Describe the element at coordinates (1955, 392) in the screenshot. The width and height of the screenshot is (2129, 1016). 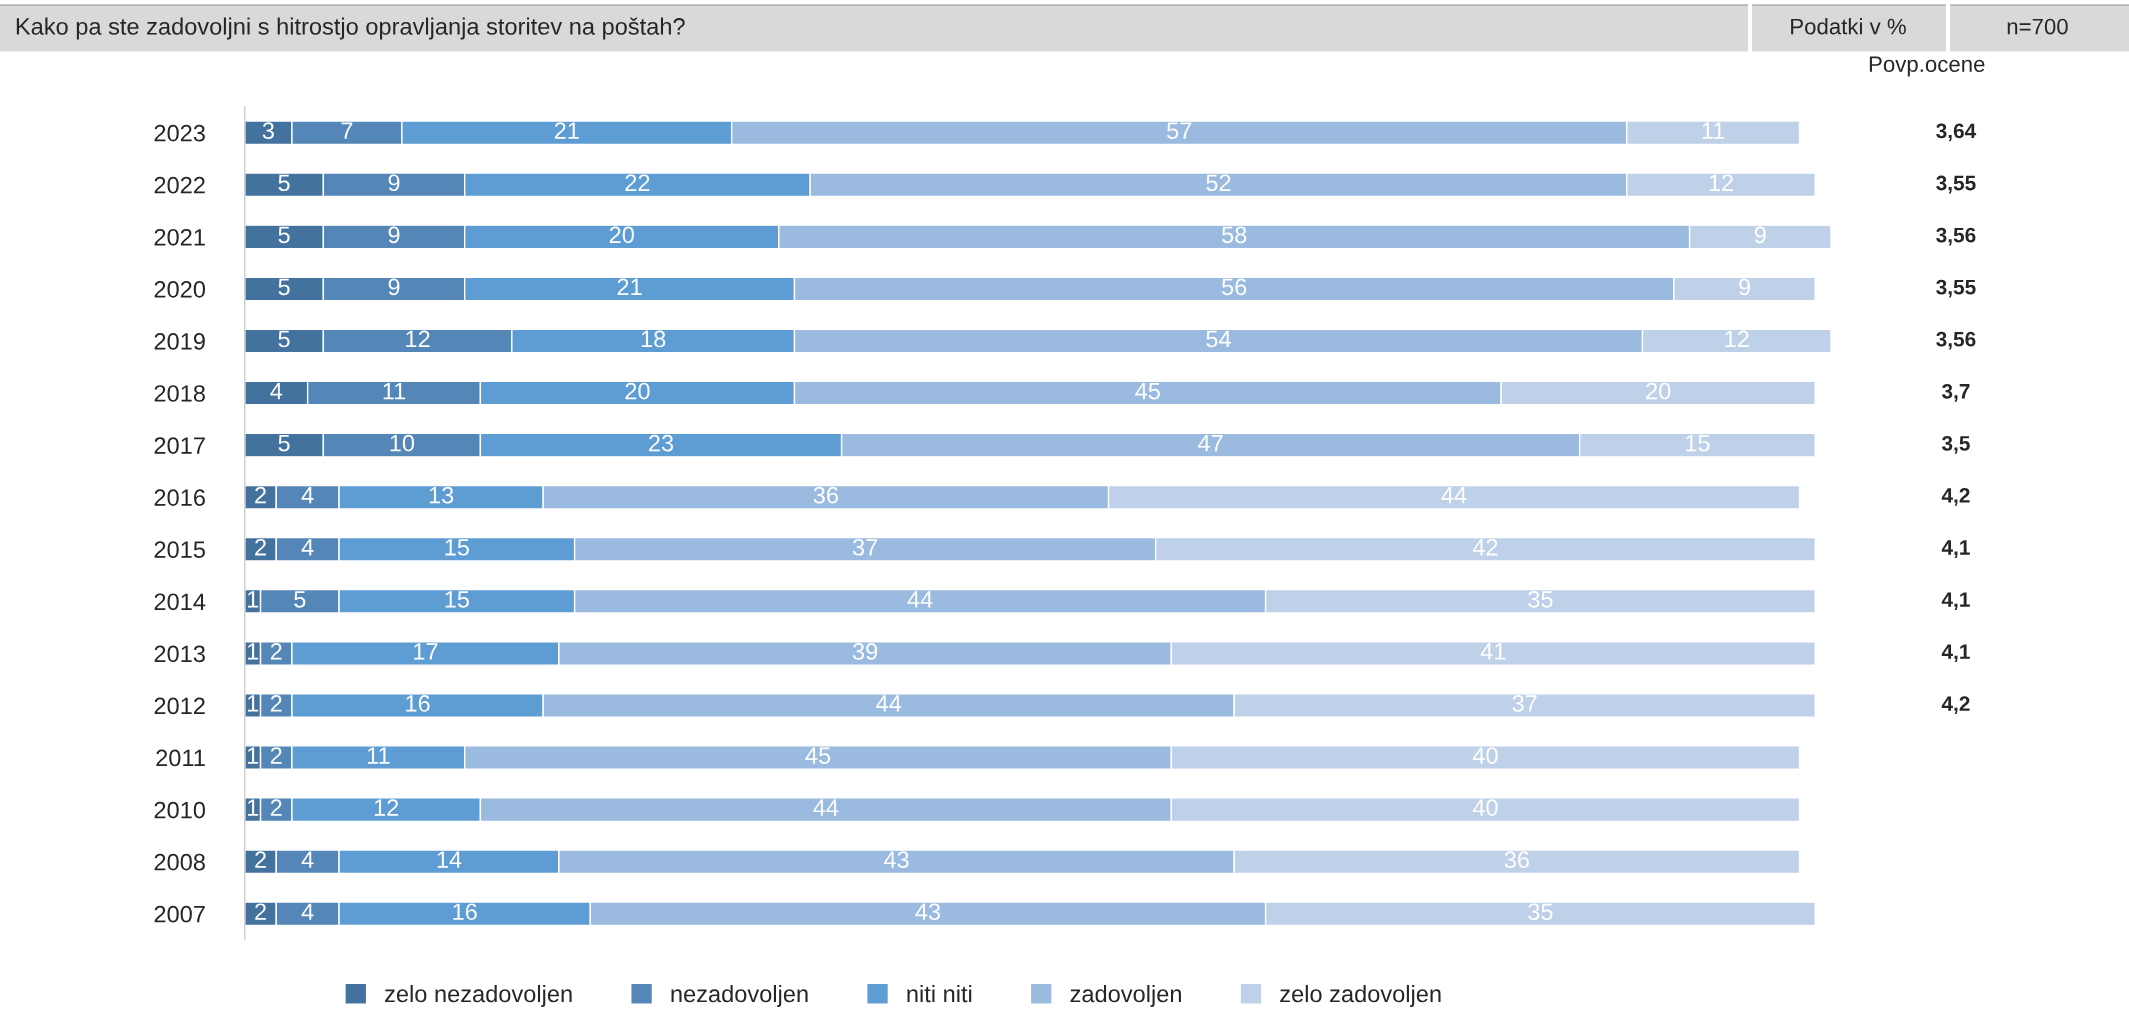
I see `text: 3,7` at that location.